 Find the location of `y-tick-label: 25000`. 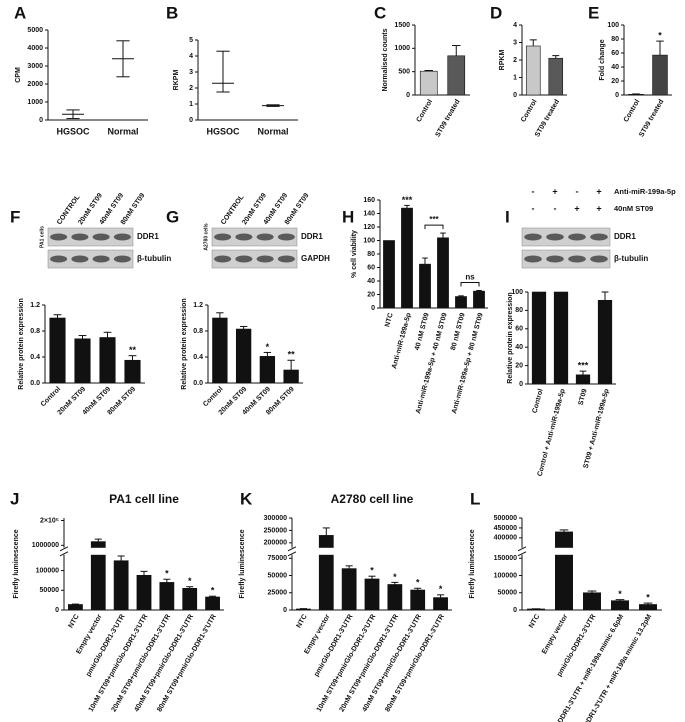

y-tick-label: 25000 is located at coordinates (278, 593).